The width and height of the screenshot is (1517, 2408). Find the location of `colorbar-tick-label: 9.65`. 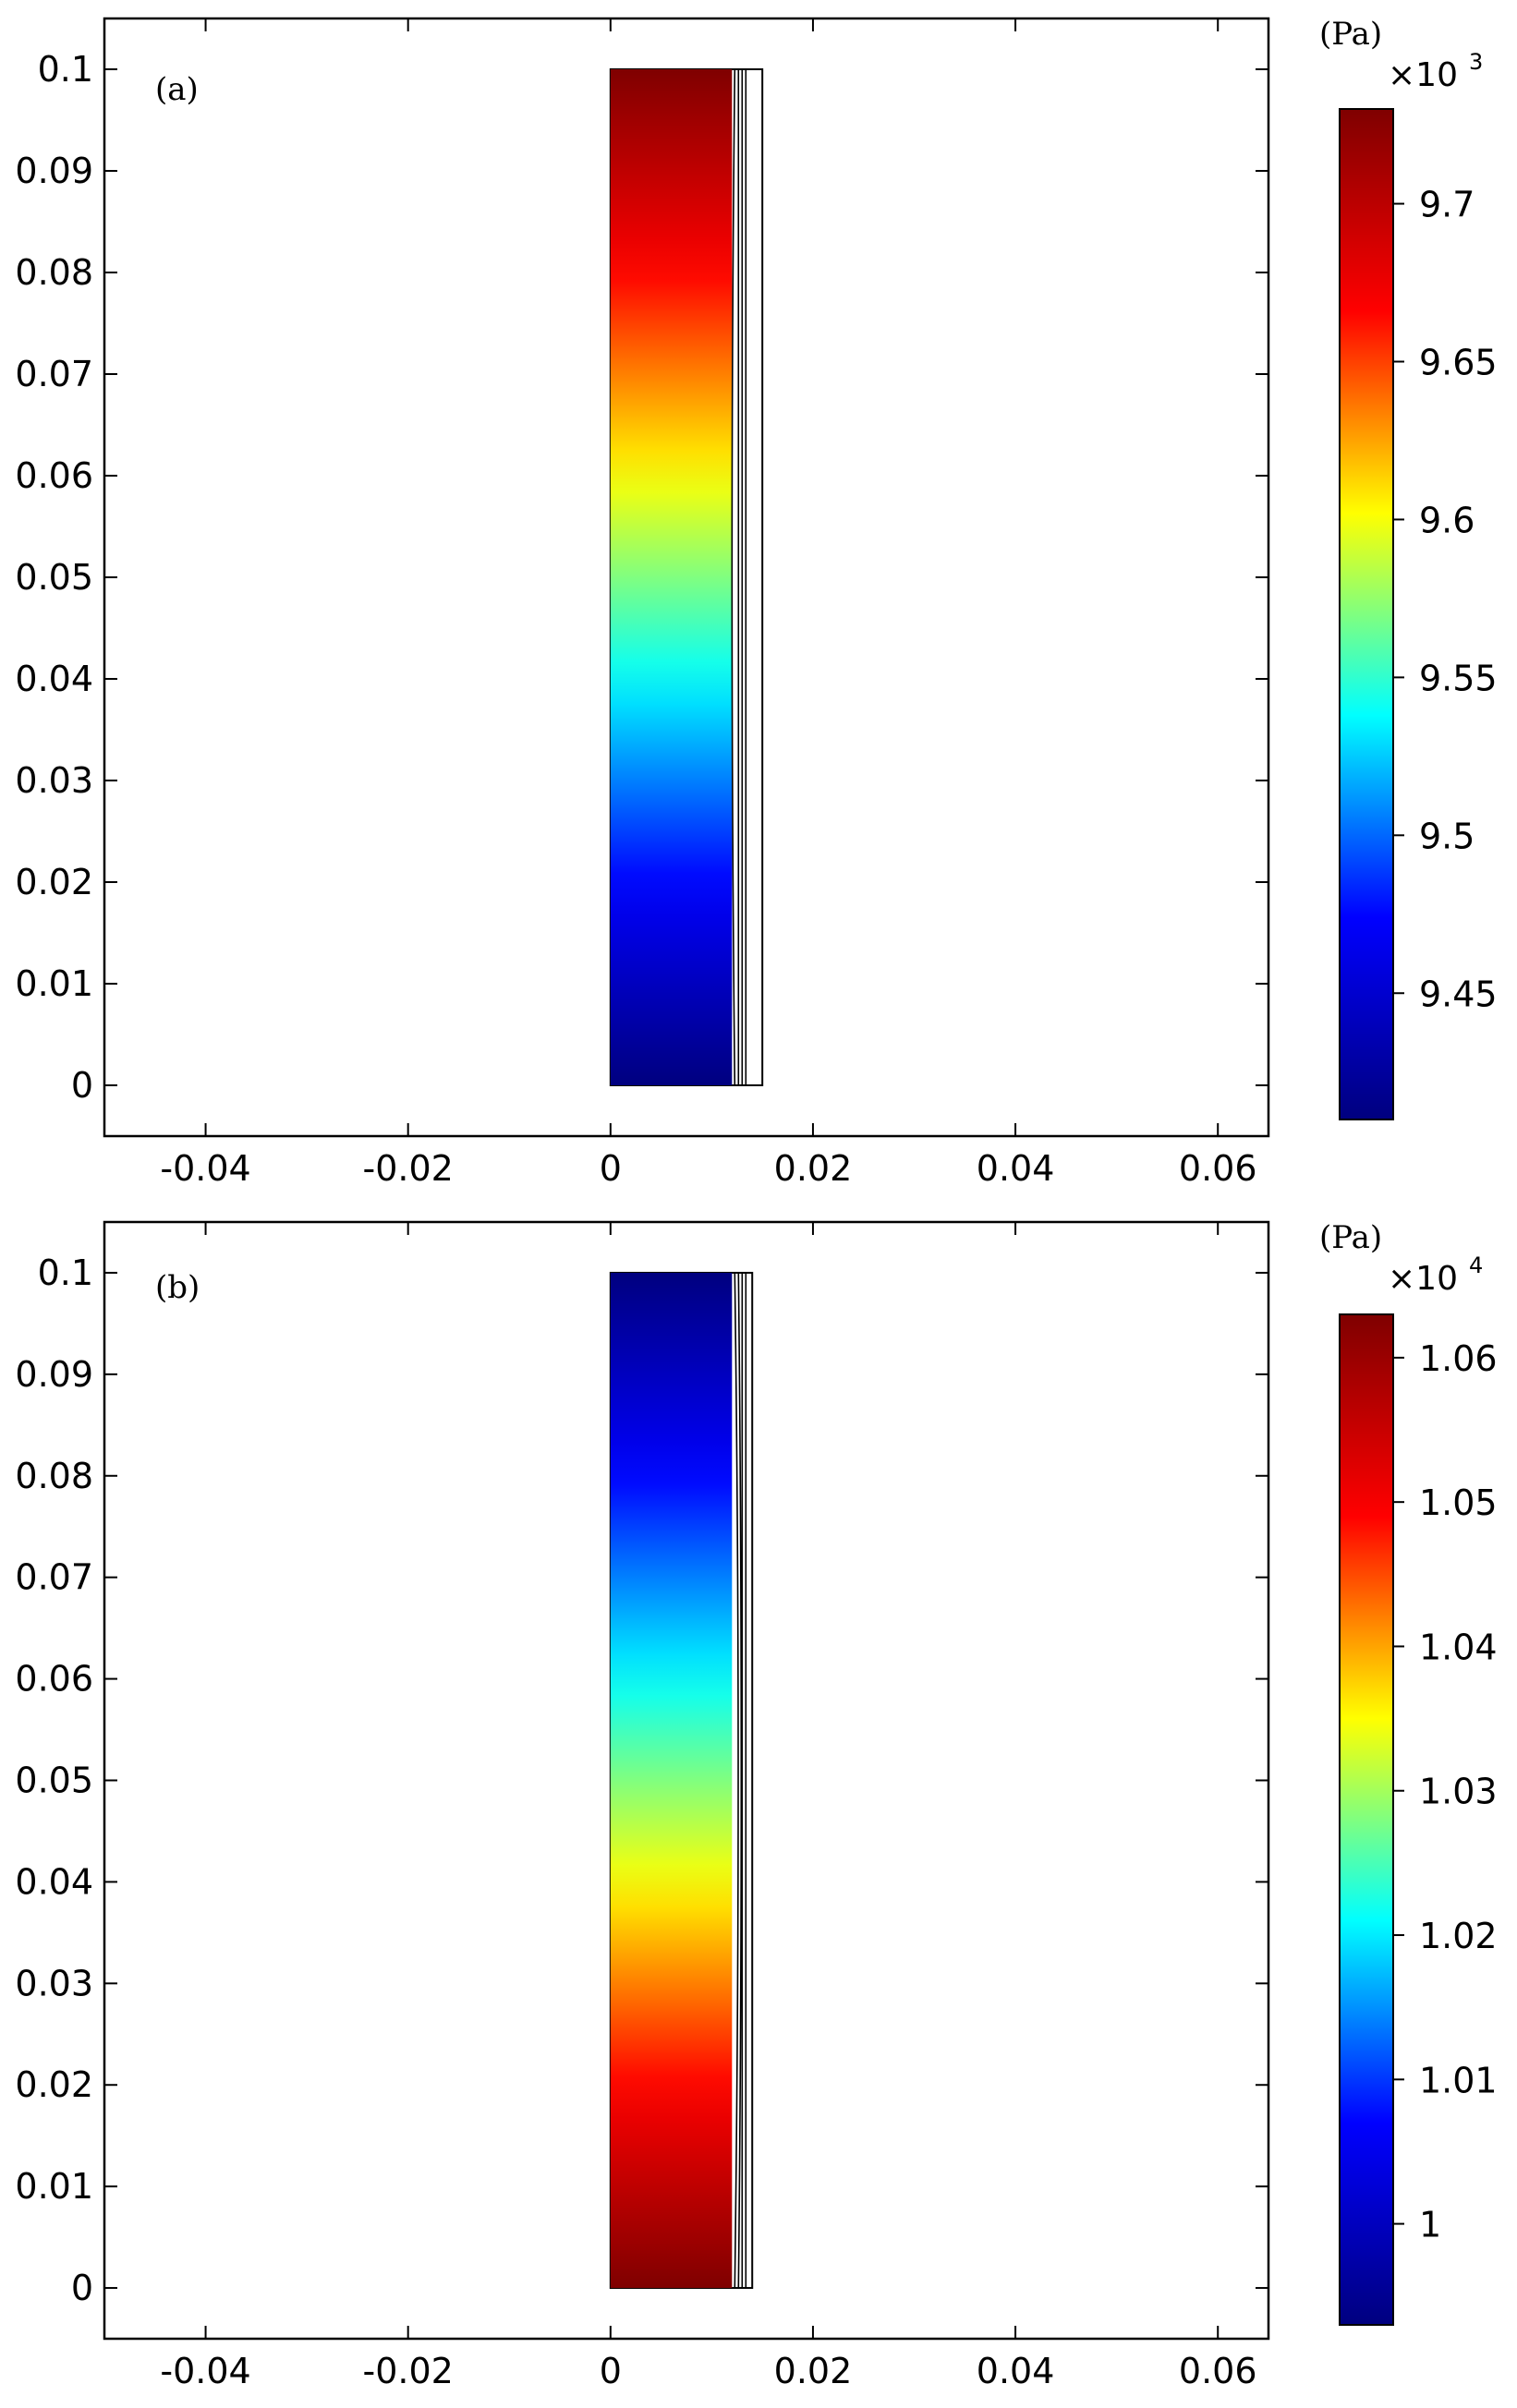

colorbar-tick-label: 9.65 is located at coordinates (1458, 363).